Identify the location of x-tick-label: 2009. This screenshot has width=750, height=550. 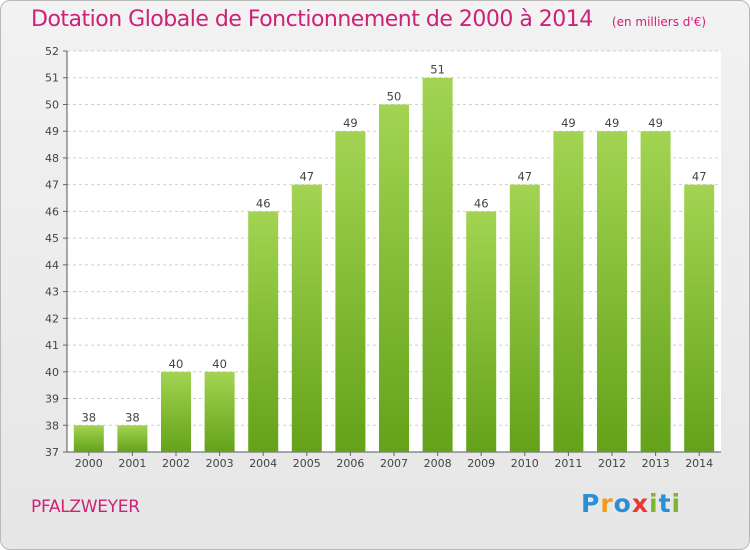
(481, 463).